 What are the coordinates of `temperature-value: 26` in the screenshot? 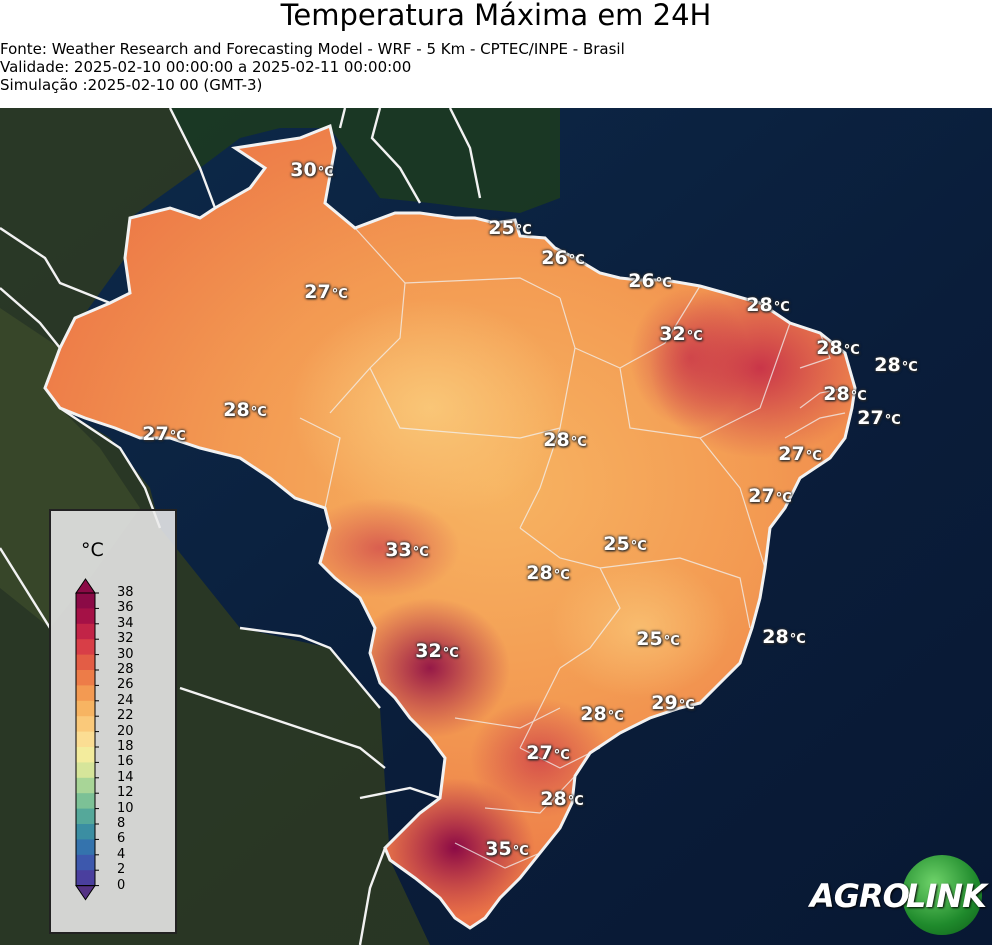 It's located at (554, 258).